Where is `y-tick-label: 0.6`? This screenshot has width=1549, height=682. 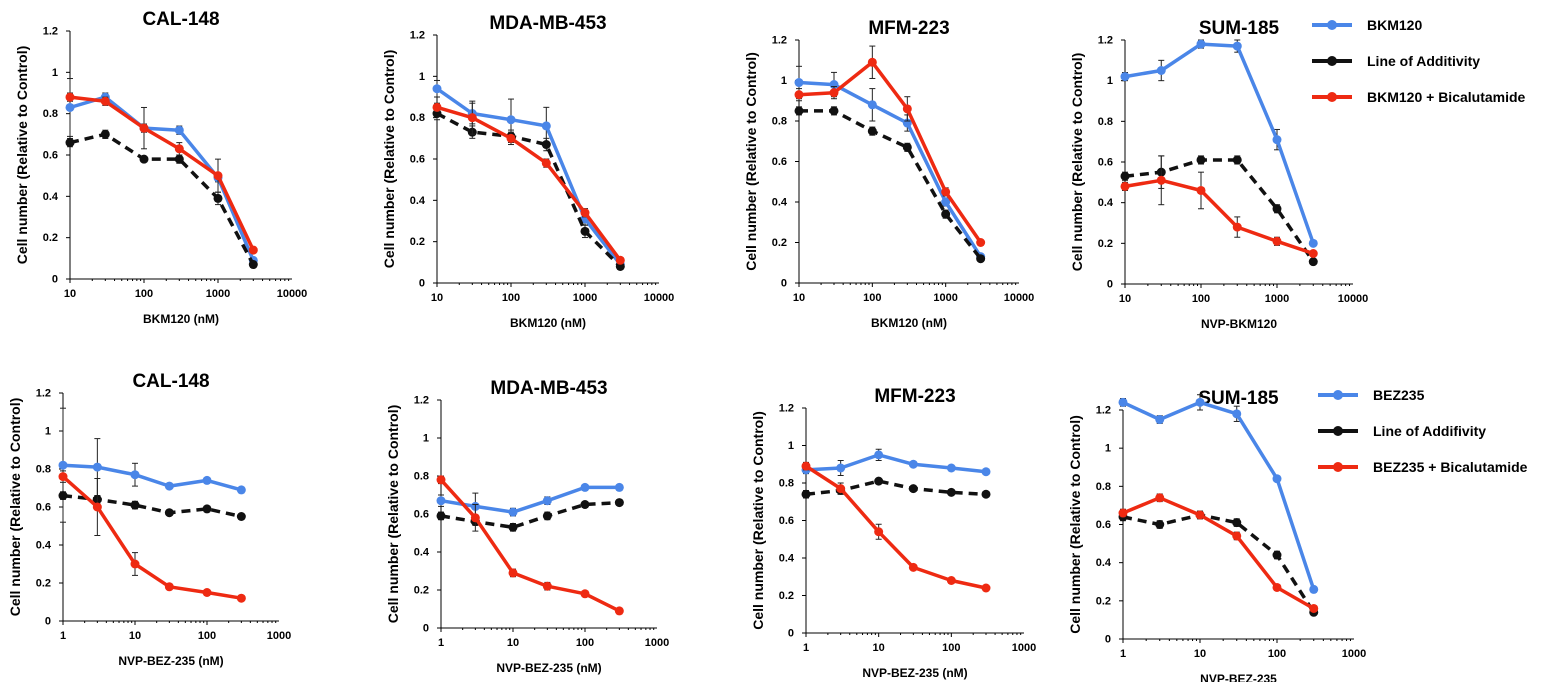 y-tick-label: 0.6 is located at coordinates (786, 521).